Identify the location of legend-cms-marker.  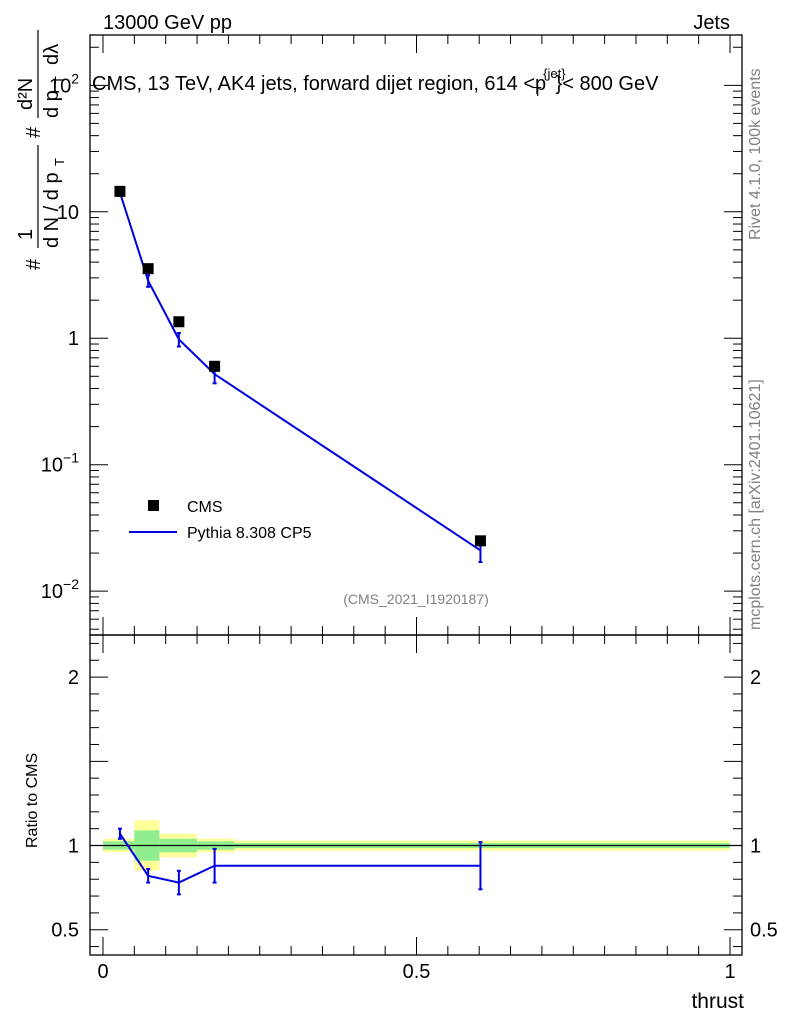
(153, 505).